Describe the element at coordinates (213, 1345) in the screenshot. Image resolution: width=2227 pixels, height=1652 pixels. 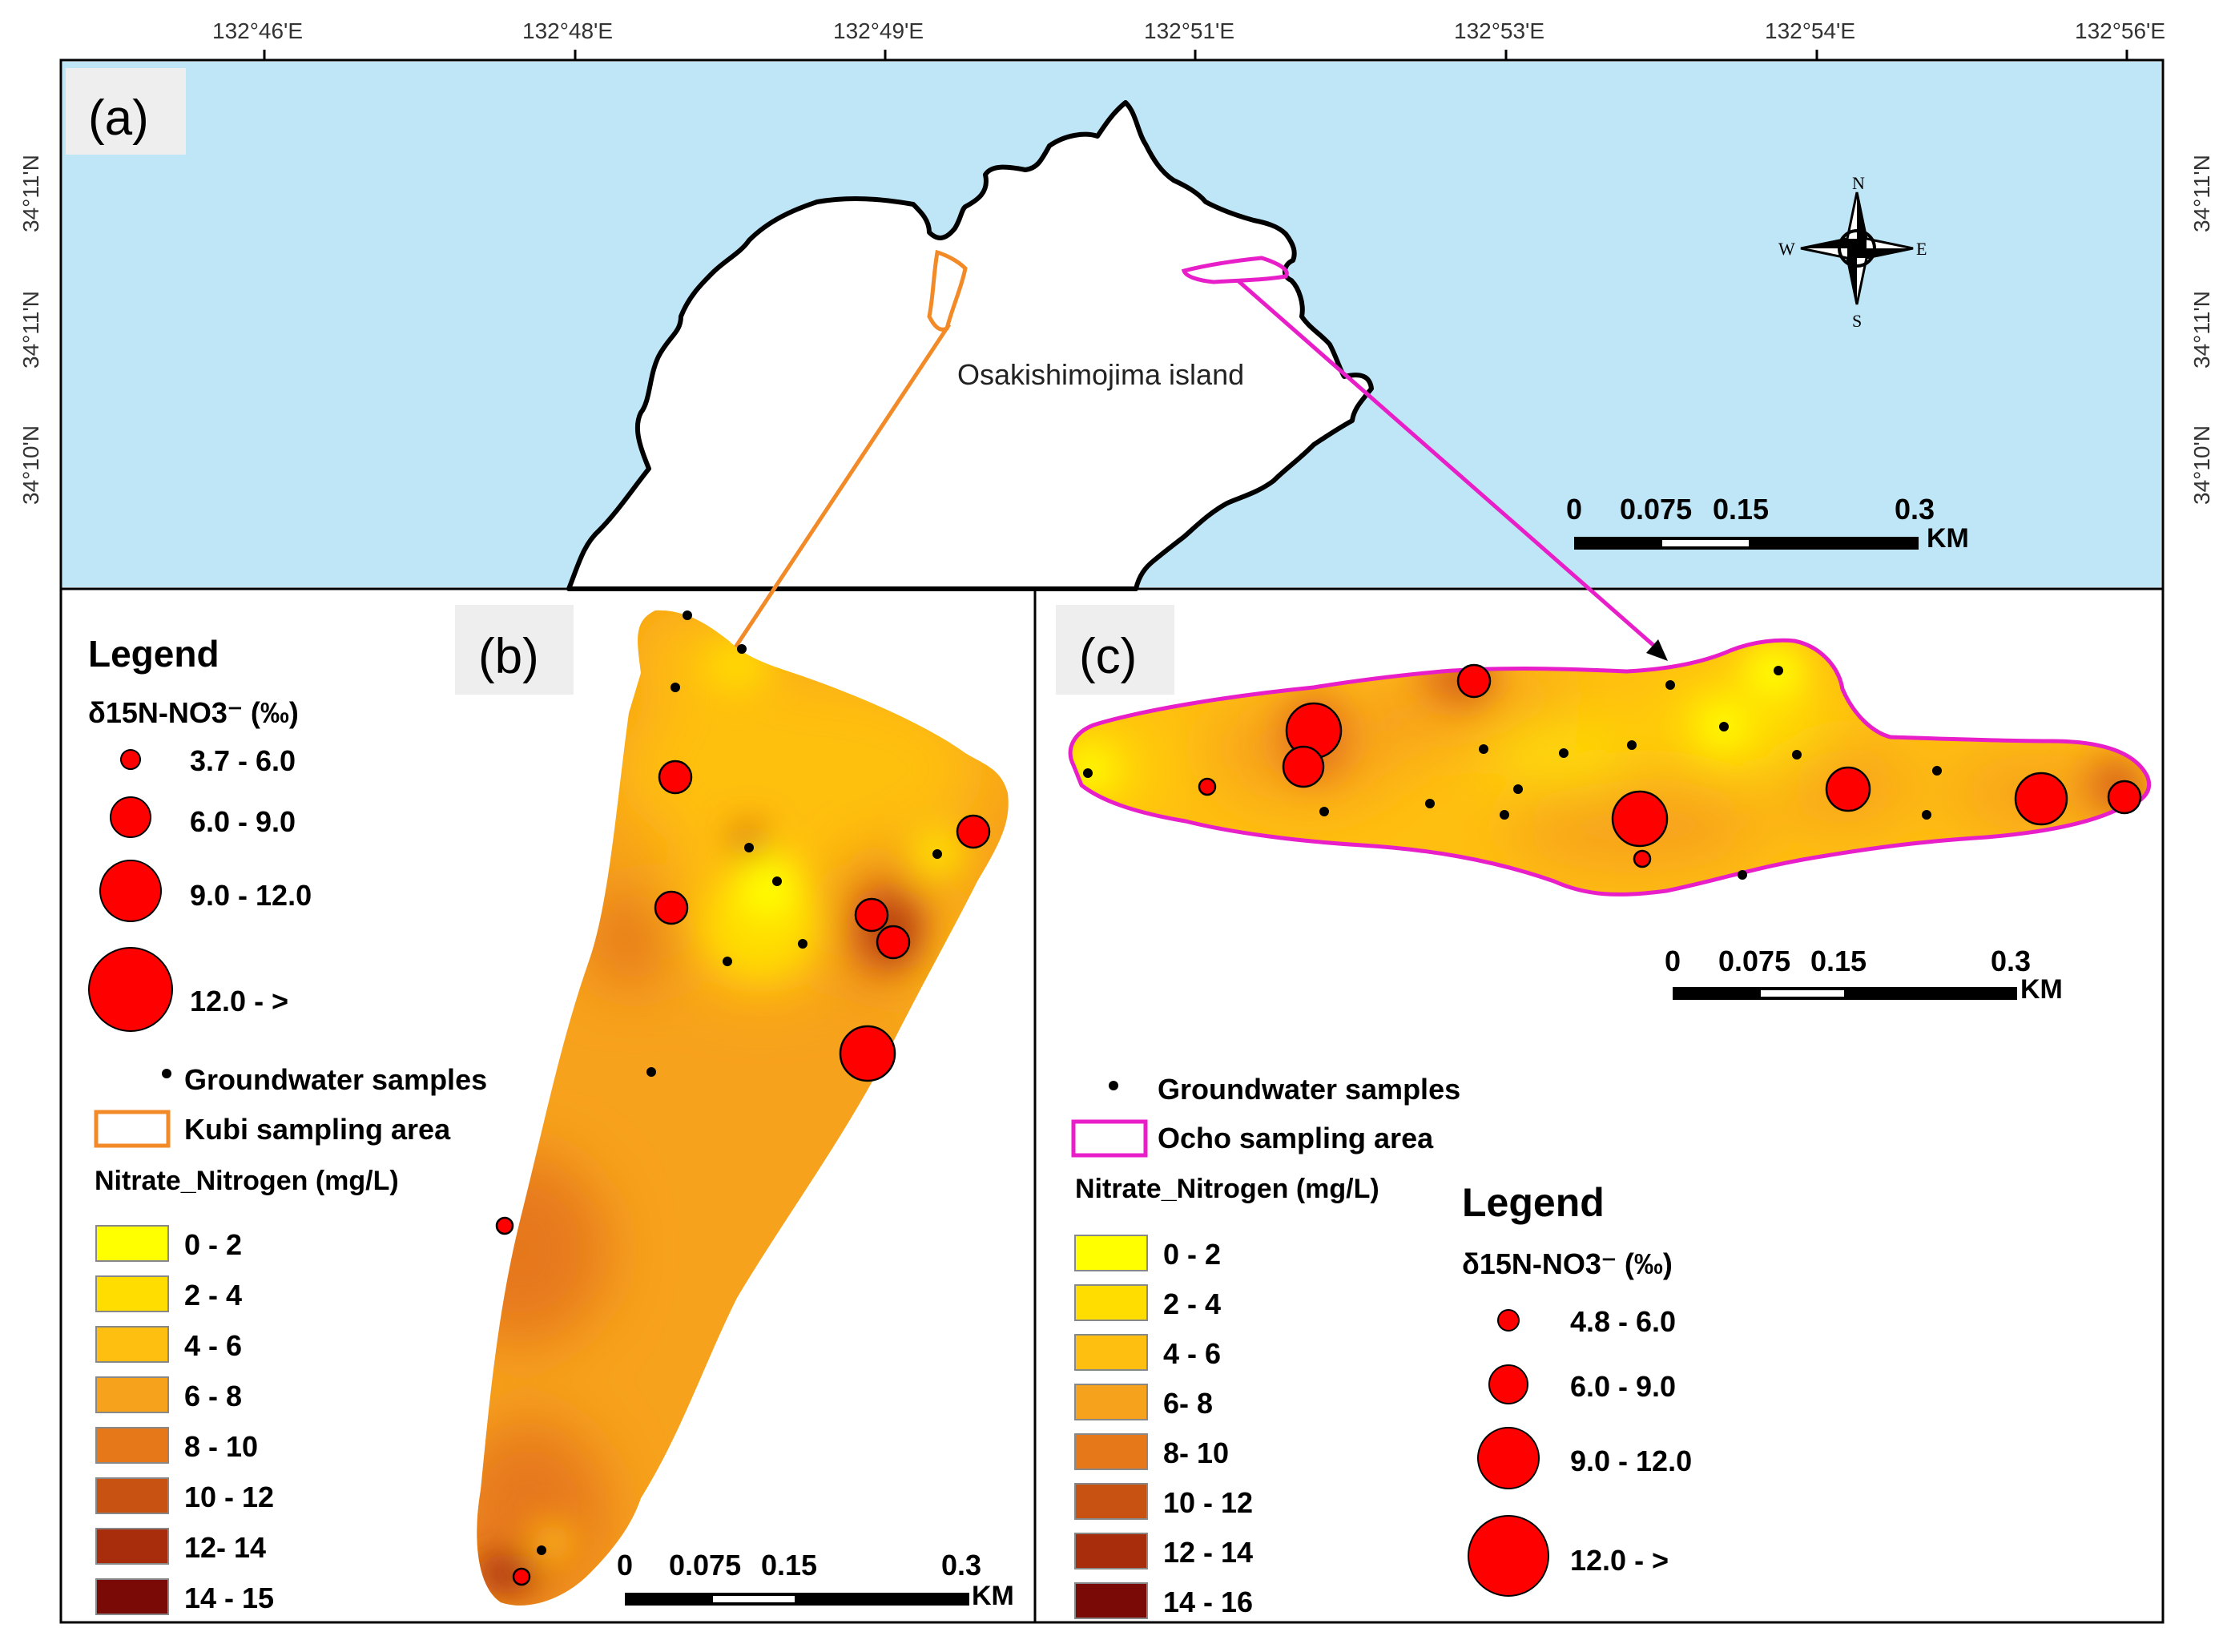
I see `nitrate-class-b-label-3: 4 - 6` at that location.